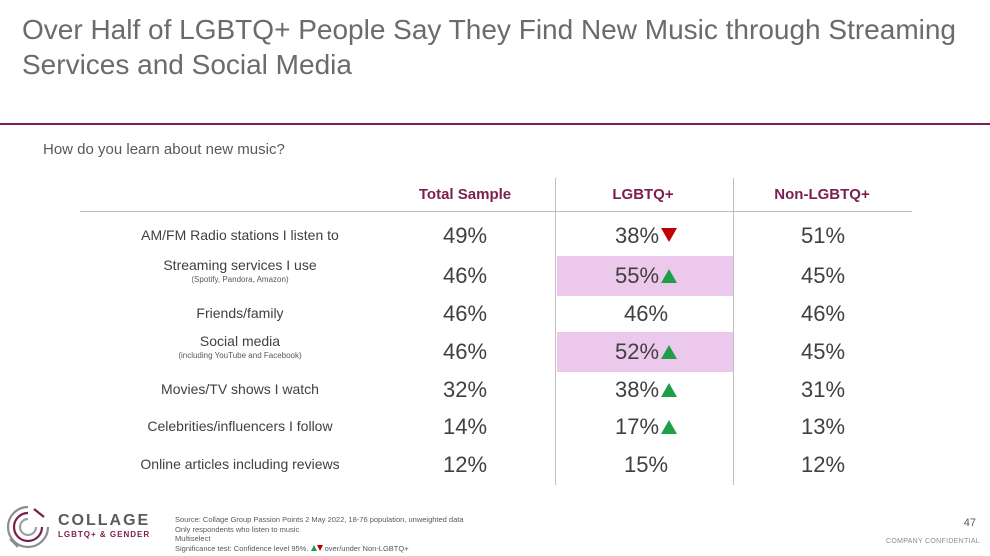 The width and height of the screenshot is (990, 556). I want to click on column-header-lgbtq: LGBTQ+, so click(643, 194).